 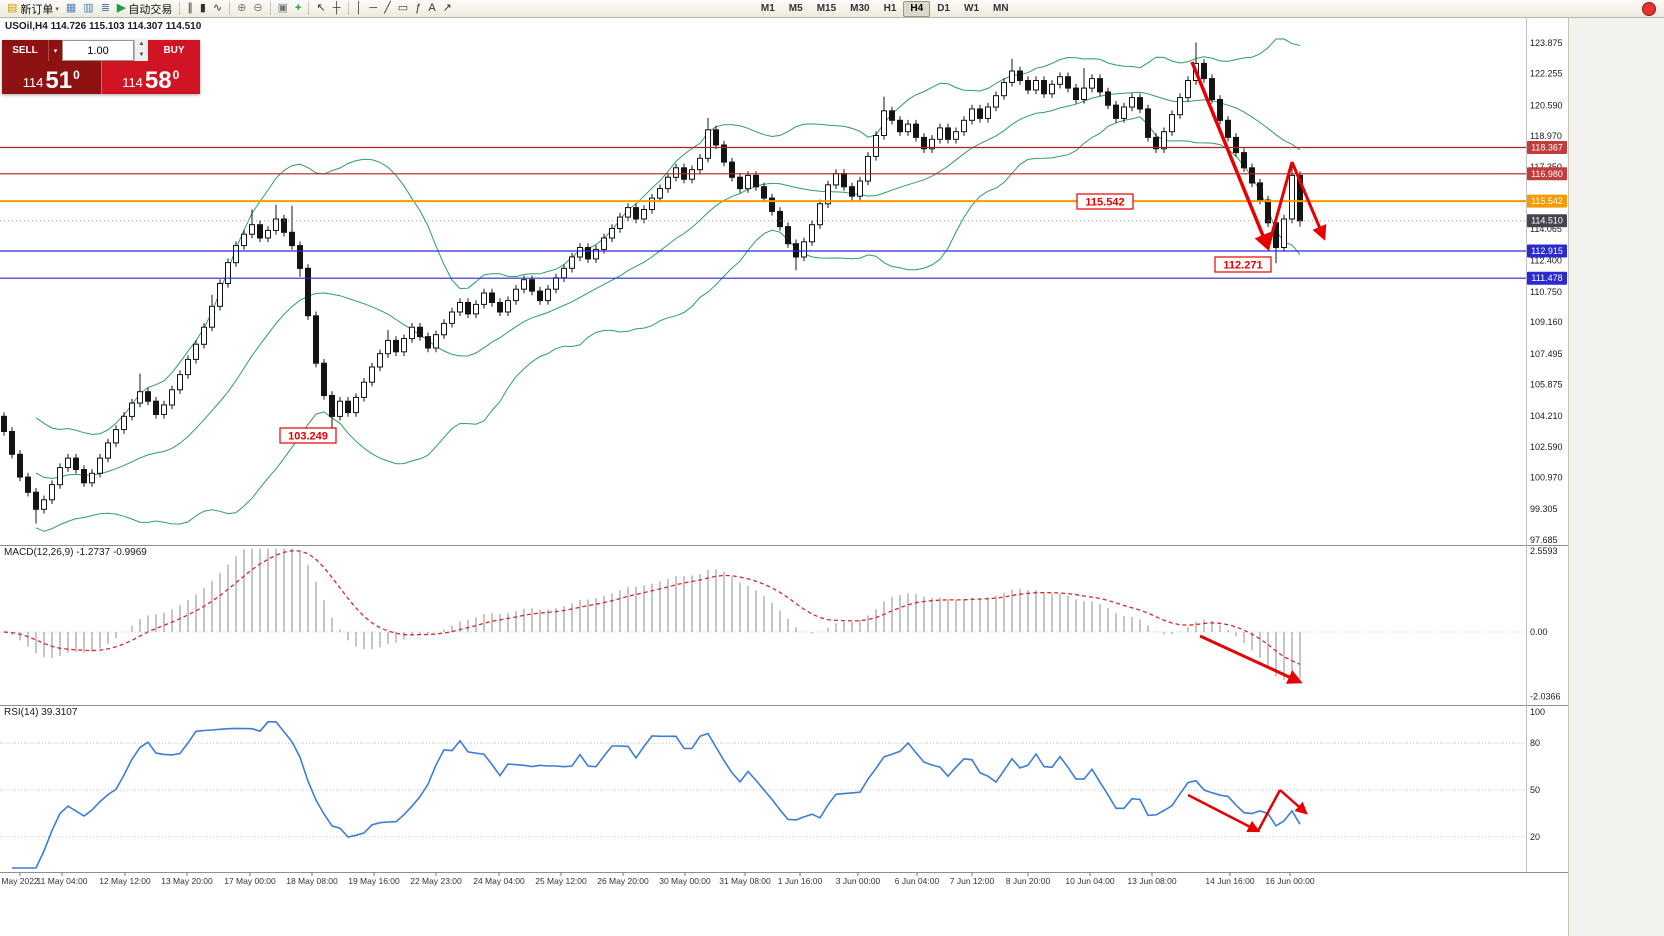 What do you see at coordinates (309, 8) in the screenshot?
I see `toolbar-separator` at bounding box center [309, 8].